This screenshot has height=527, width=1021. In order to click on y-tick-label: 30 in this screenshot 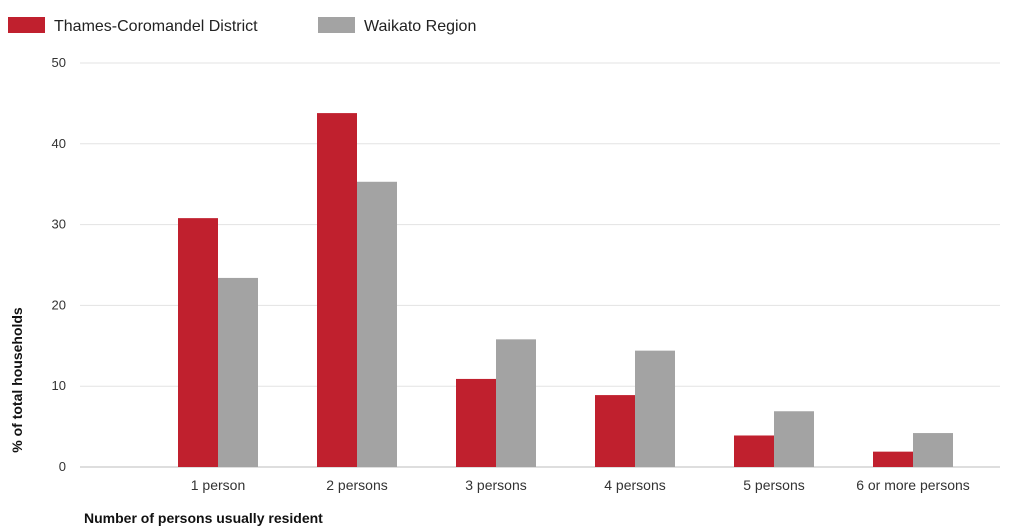, I will do `click(59, 224)`.